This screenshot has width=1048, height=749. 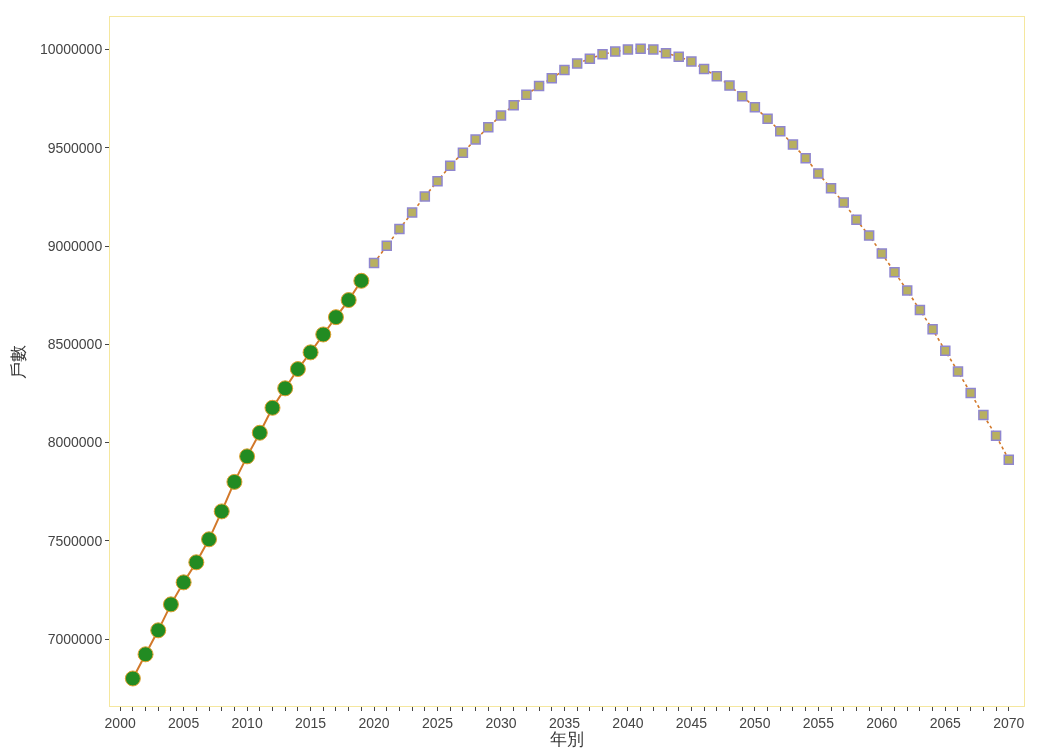 I want to click on x-axis-title: 年別, so click(x=567, y=739).